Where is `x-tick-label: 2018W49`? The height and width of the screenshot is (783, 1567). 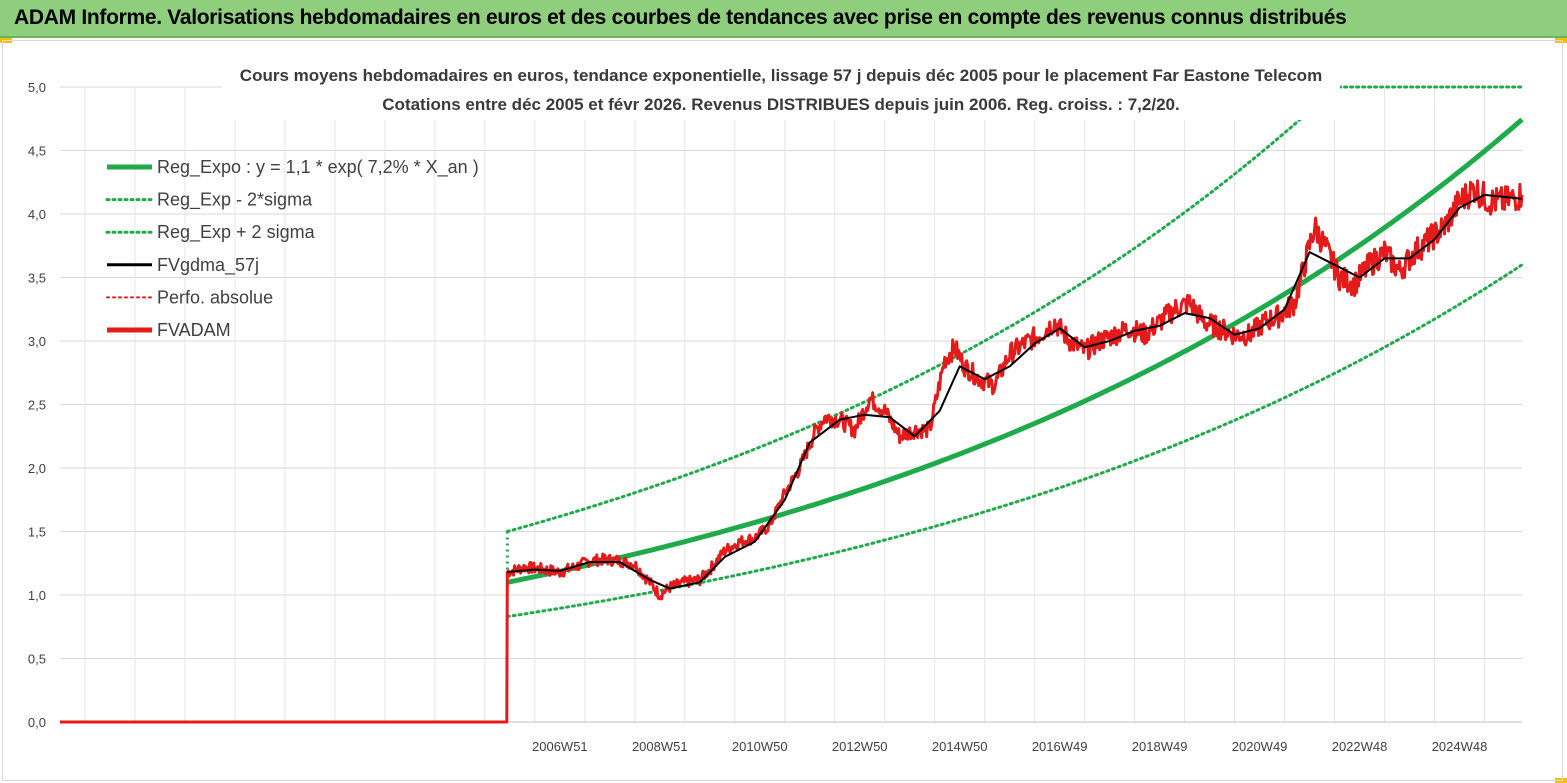
x-tick-label: 2018W49 is located at coordinates (1160, 746).